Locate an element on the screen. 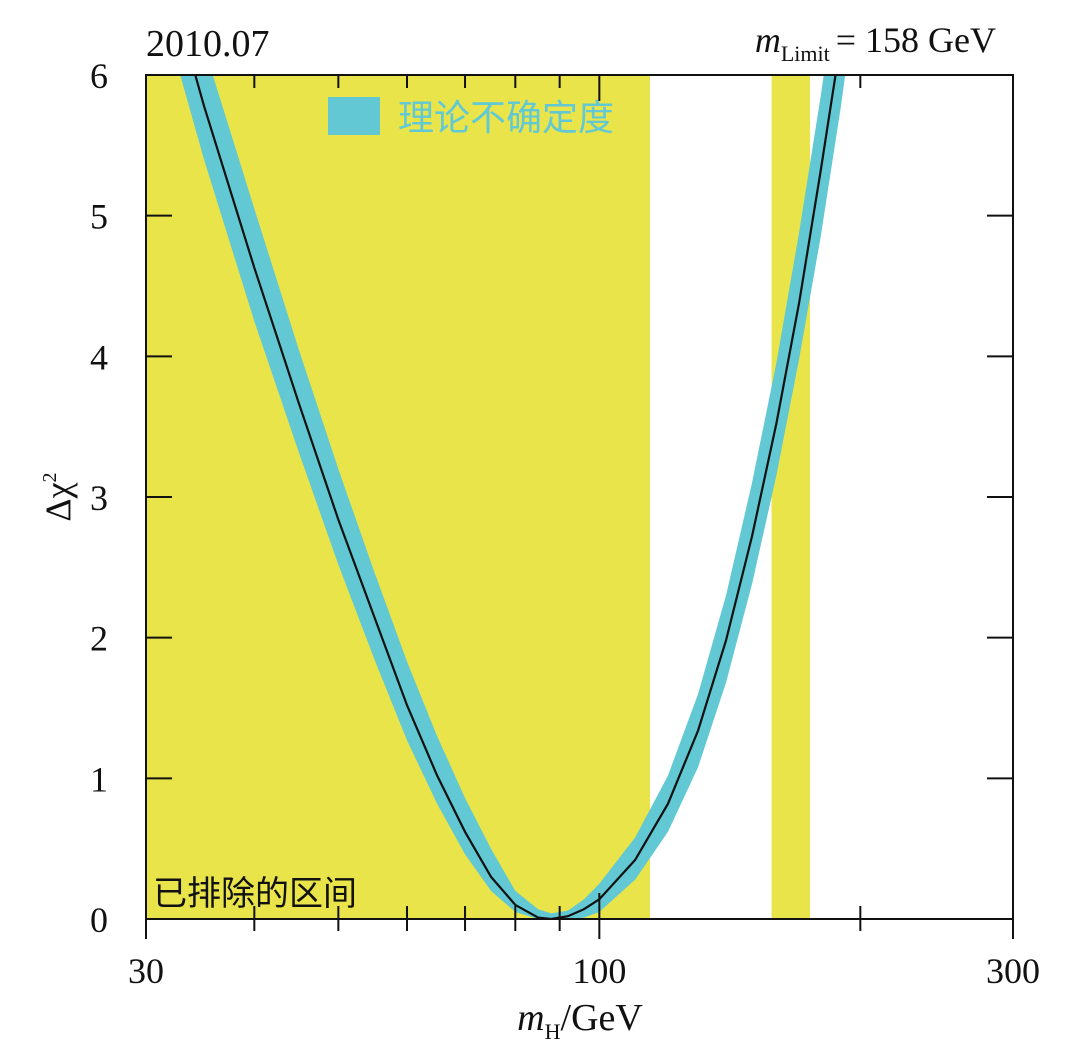 The width and height of the screenshot is (1080, 1064). x-axis-label: mH/GeV is located at coordinates (580, 1020).